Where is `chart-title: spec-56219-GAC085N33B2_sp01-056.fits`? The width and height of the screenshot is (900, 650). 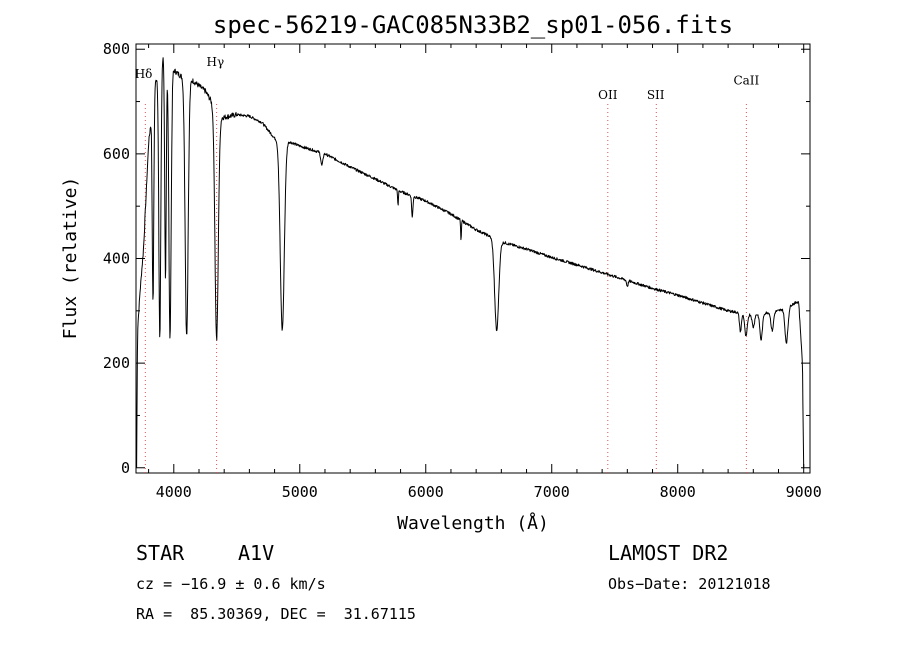 chart-title: spec-56219-GAC085N33B2_sp01-056.fits is located at coordinates (473, 25).